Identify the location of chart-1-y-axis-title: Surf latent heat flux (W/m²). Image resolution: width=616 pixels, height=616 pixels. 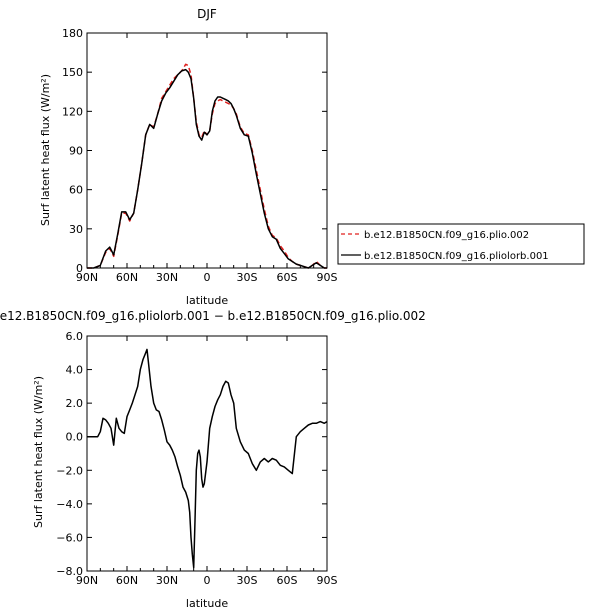
(45, 150).